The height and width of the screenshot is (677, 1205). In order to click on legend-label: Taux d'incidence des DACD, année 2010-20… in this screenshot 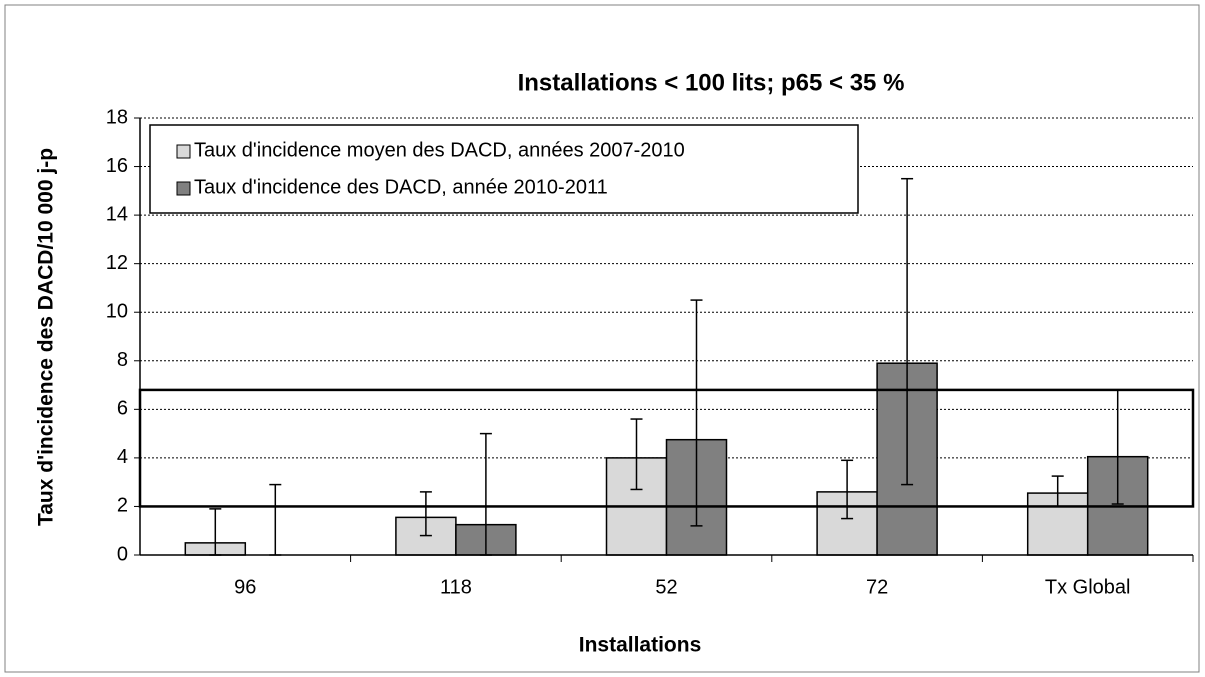, I will do `click(401, 187)`.